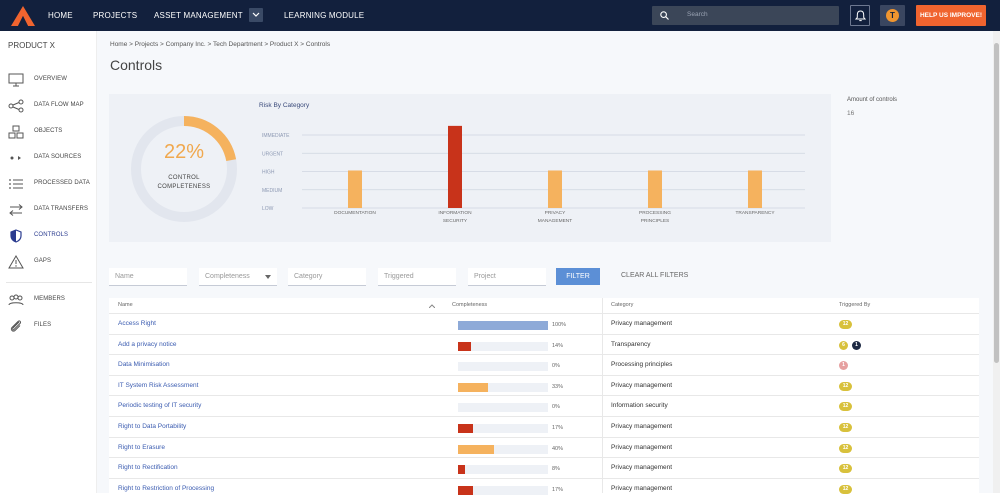 This screenshot has height=498, width=1000. I want to click on notifications-button, so click(860, 15).